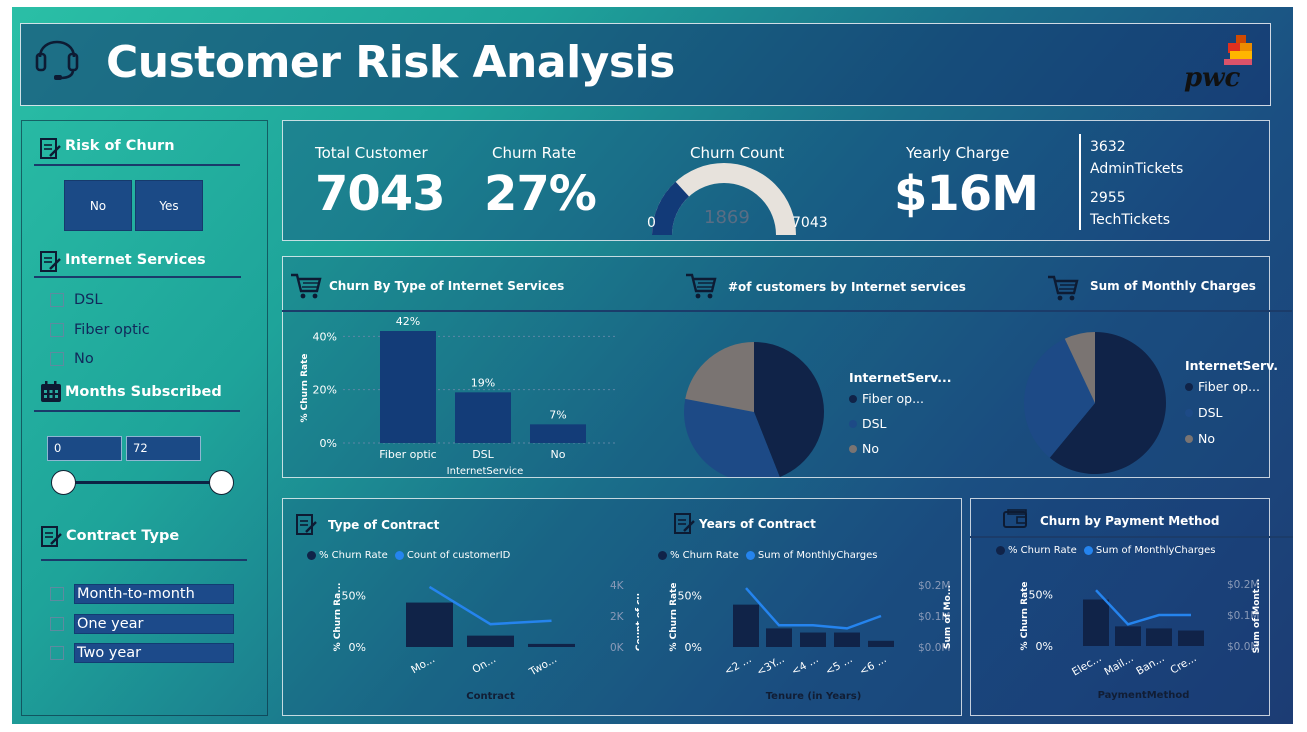  What do you see at coordinates (690, 595) in the screenshot?
I see `y-tick-label: 50%` at bounding box center [690, 595].